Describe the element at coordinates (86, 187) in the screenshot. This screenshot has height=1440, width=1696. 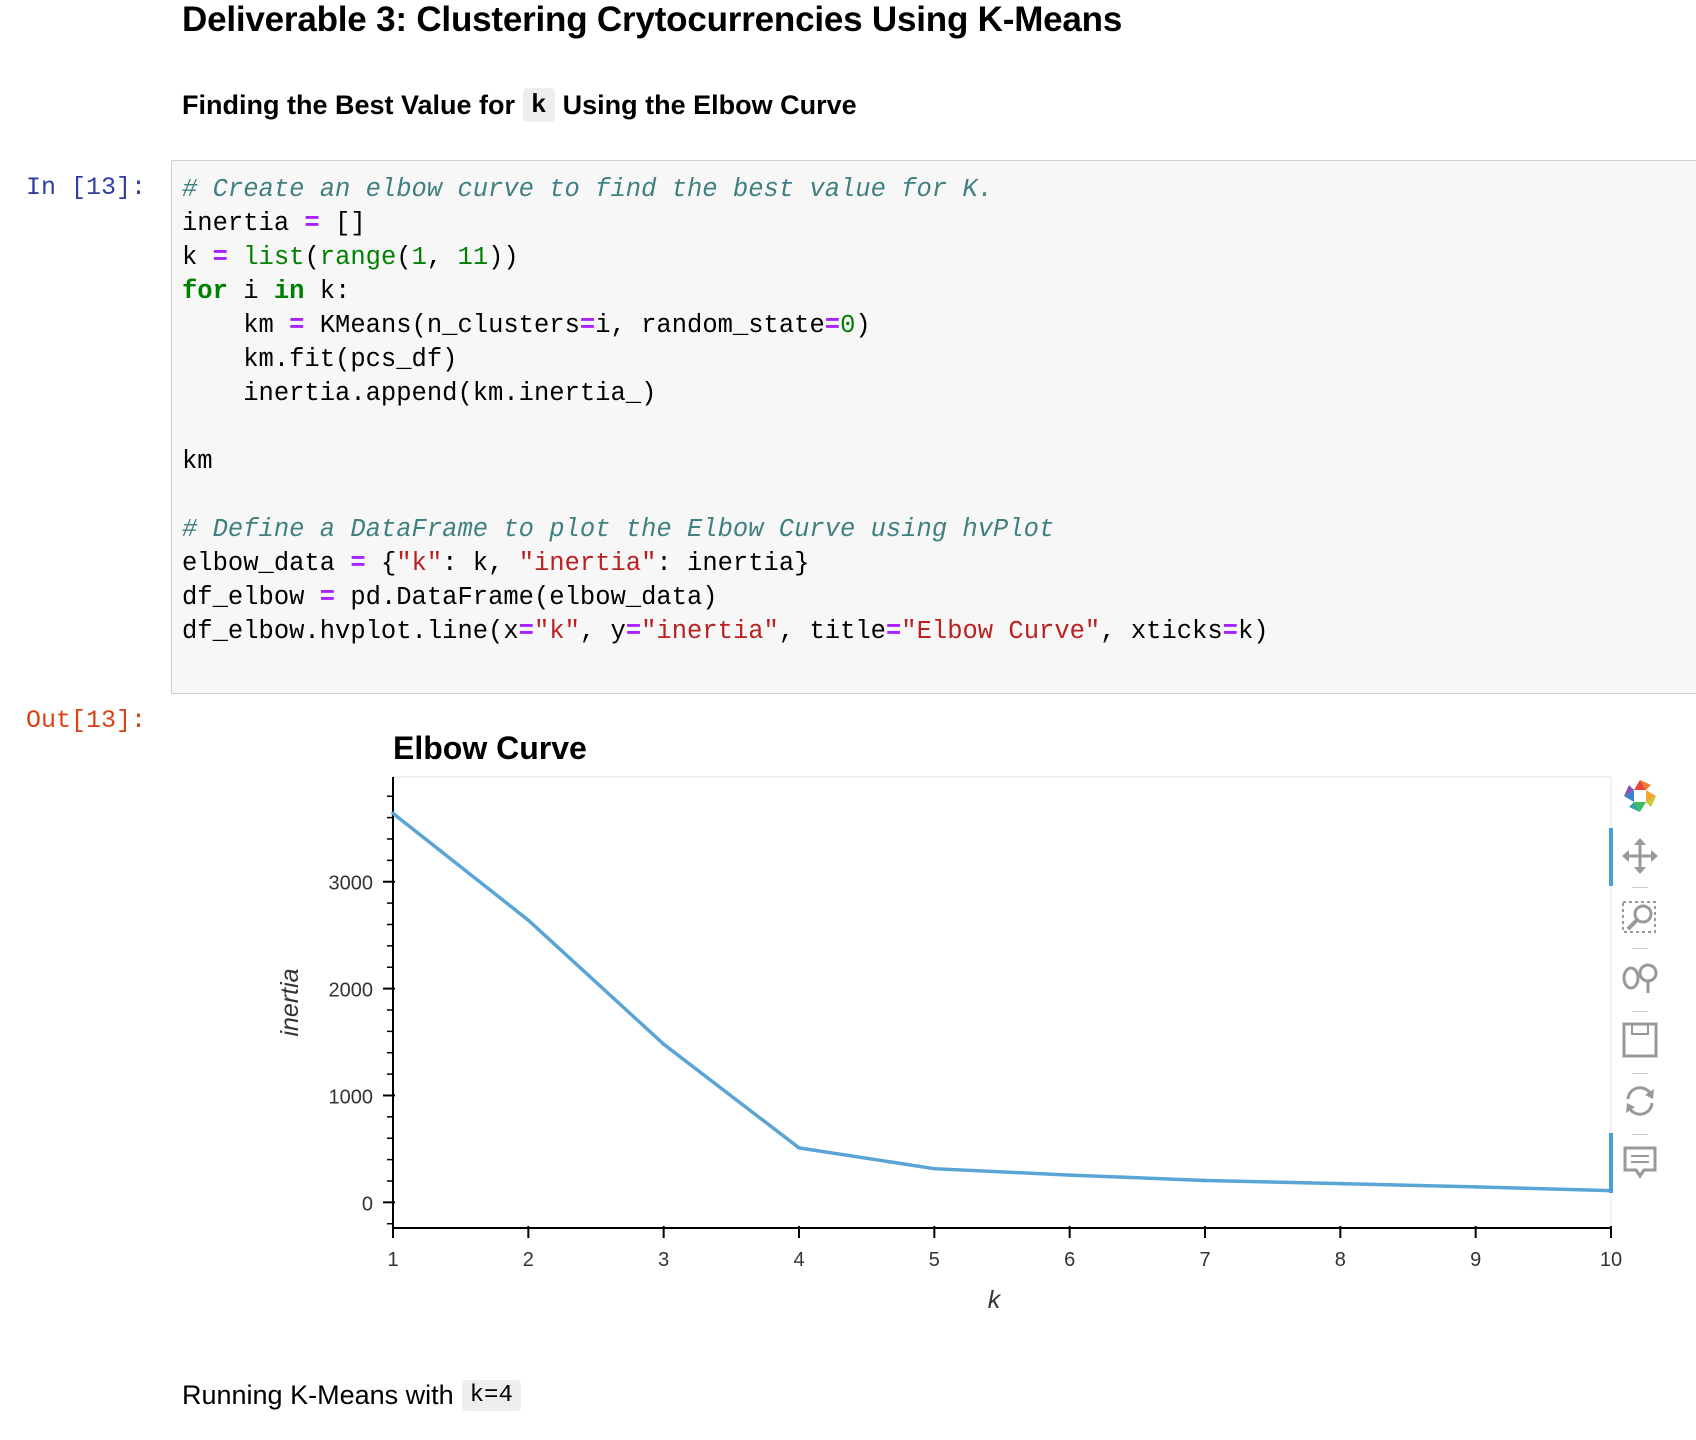
I see `input-prompt: In [13]:` at that location.